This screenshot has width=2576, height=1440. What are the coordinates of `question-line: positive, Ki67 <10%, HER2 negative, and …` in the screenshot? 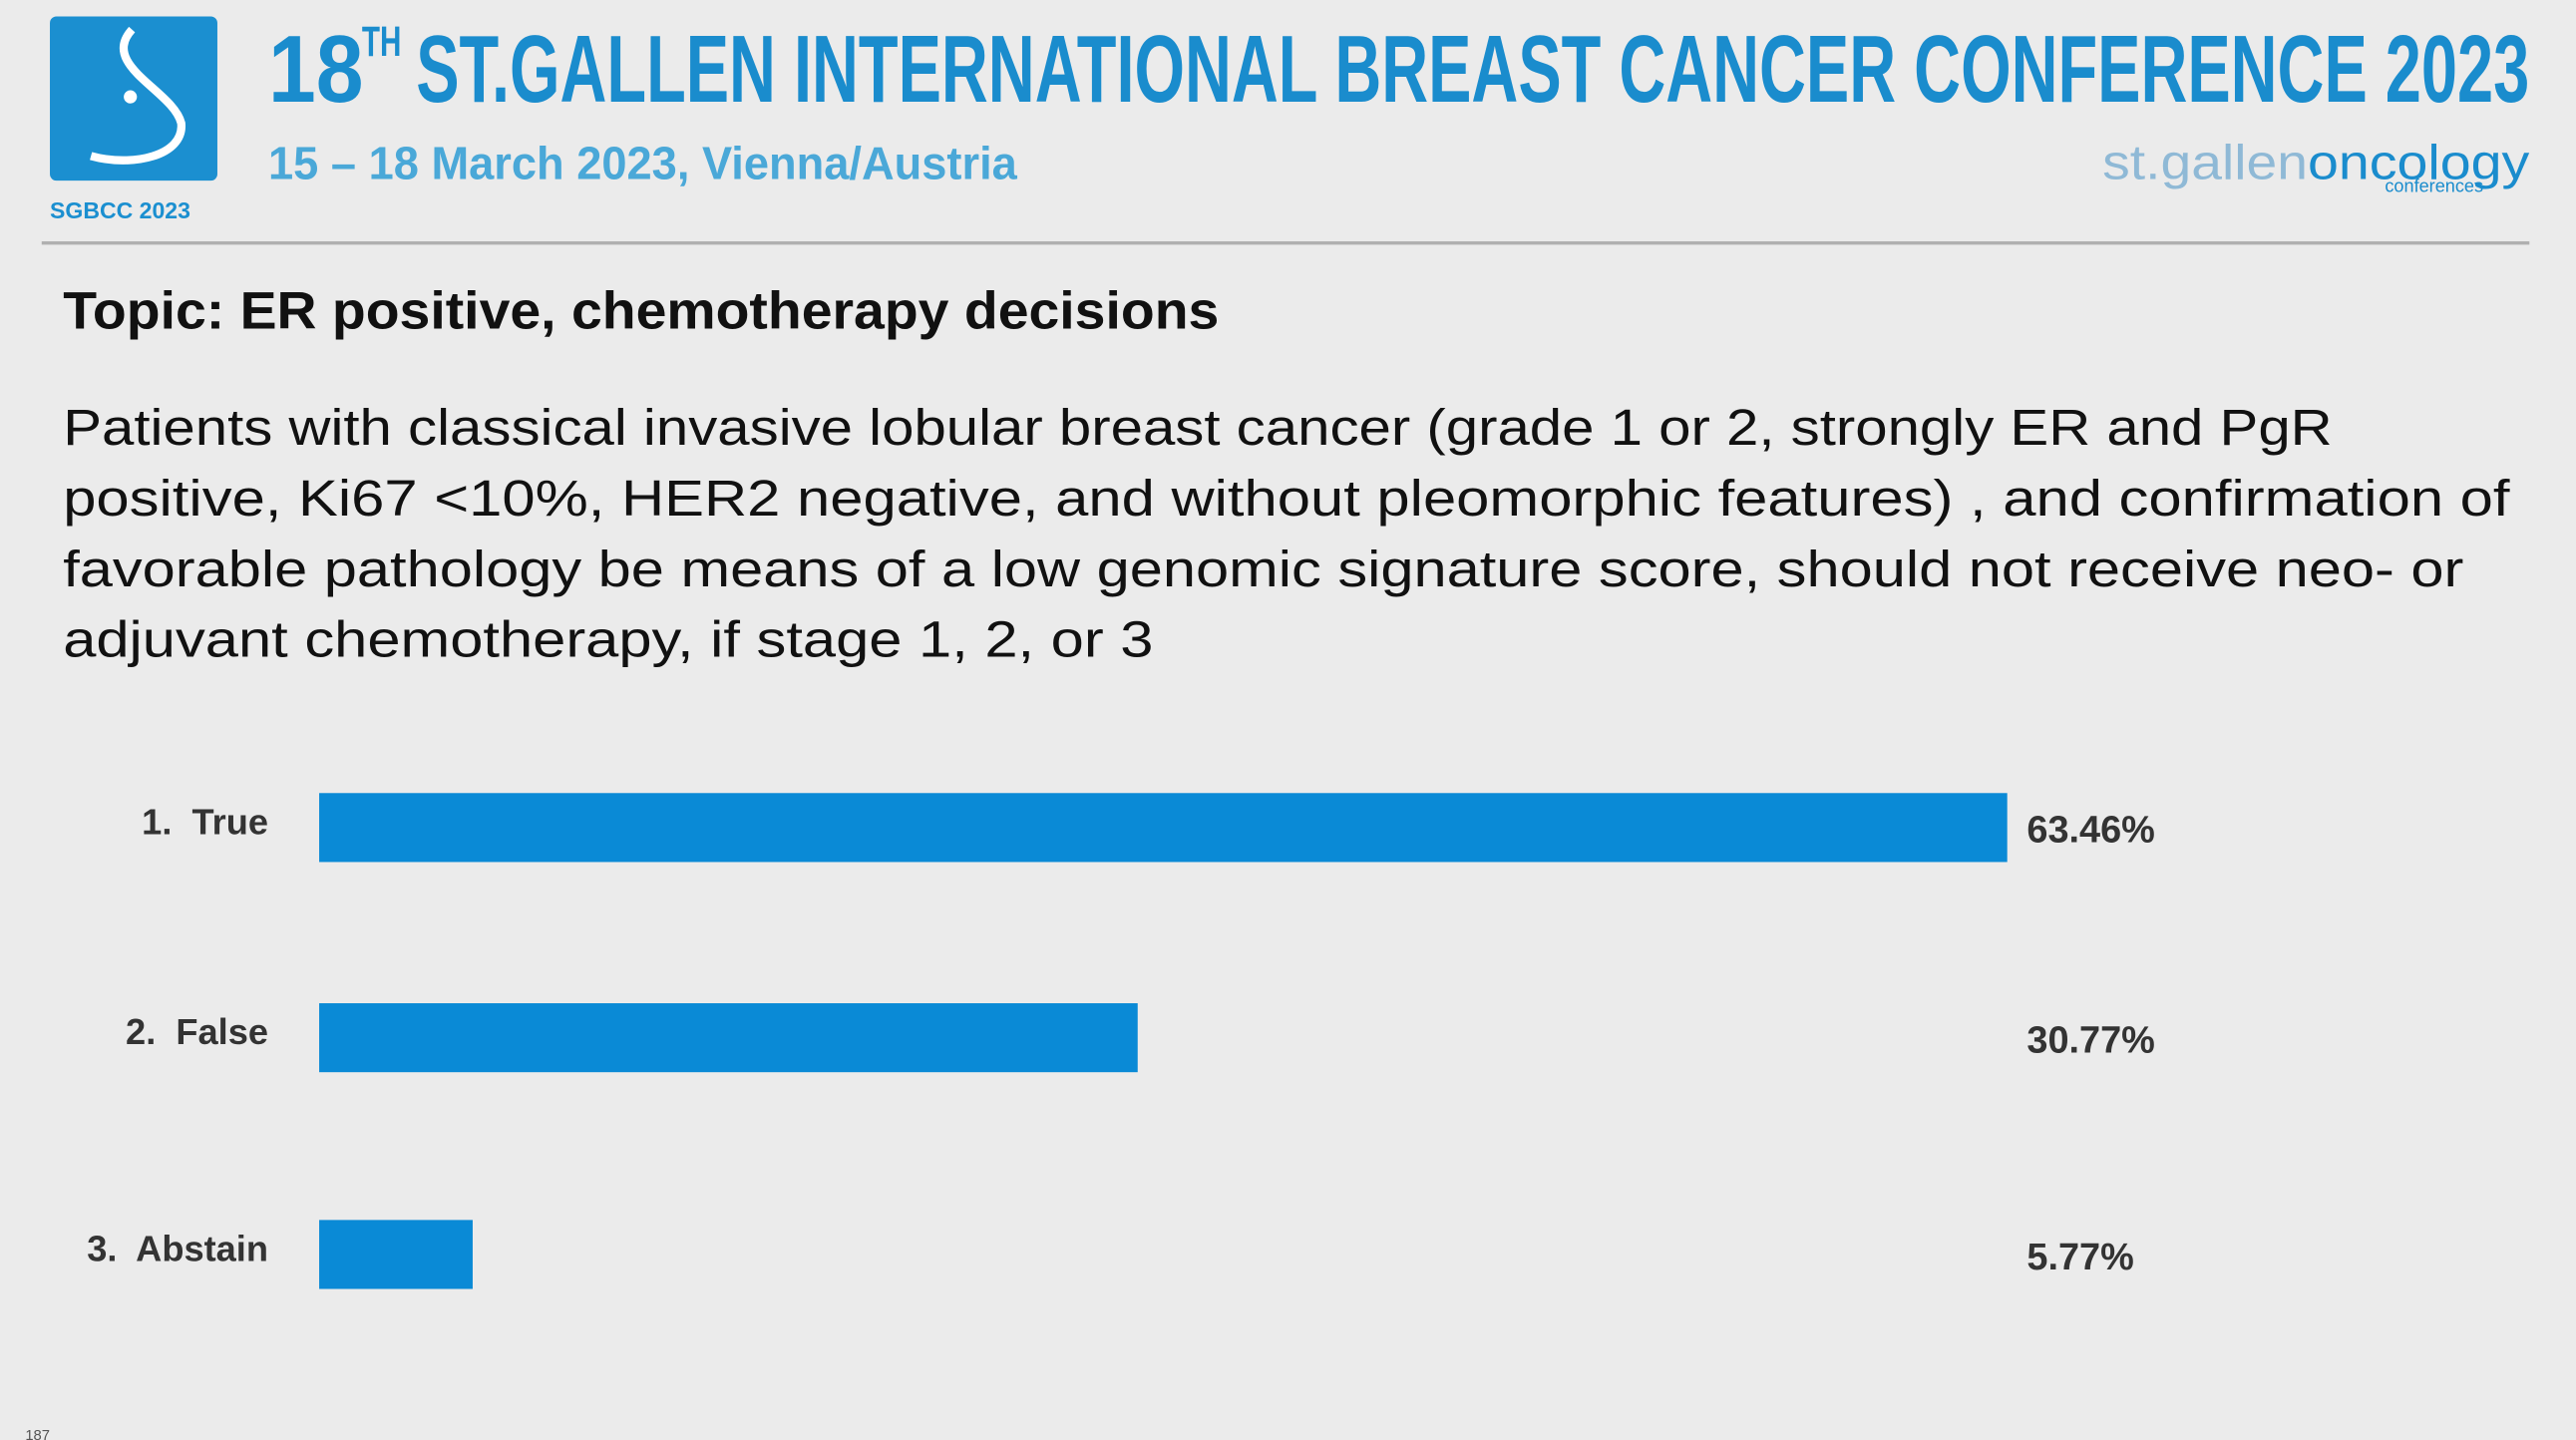 It's located at (1286, 498).